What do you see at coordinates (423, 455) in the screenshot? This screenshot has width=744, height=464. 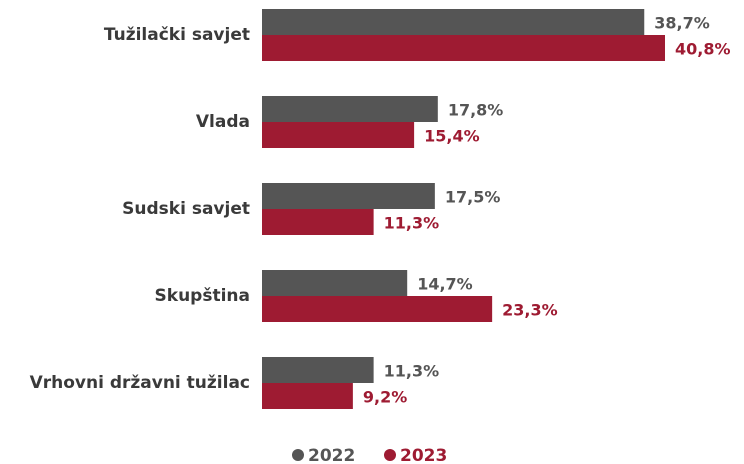 I see `legend-label: 2023` at bounding box center [423, 455].